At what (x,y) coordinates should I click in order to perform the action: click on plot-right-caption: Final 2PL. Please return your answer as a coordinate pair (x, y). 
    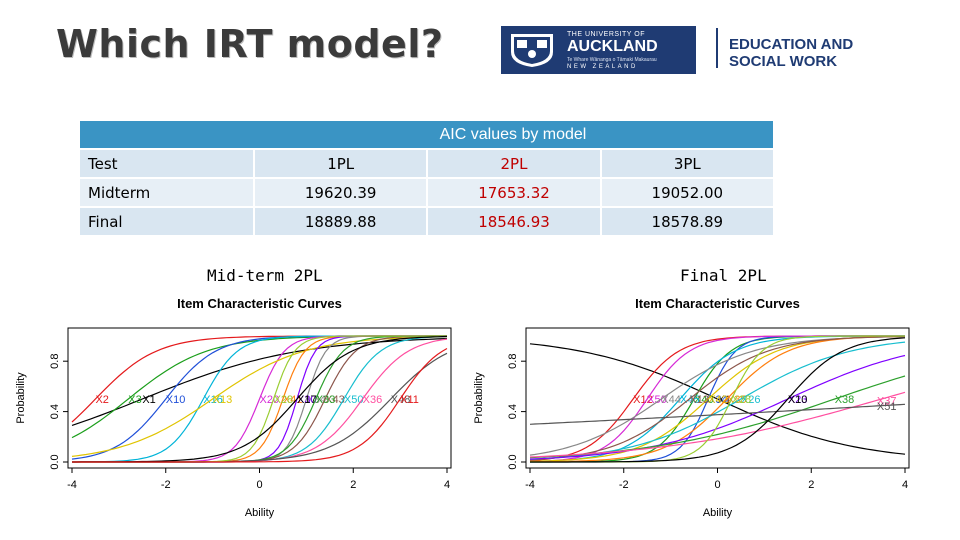
    Looking at the image, I should click on (723, 275).